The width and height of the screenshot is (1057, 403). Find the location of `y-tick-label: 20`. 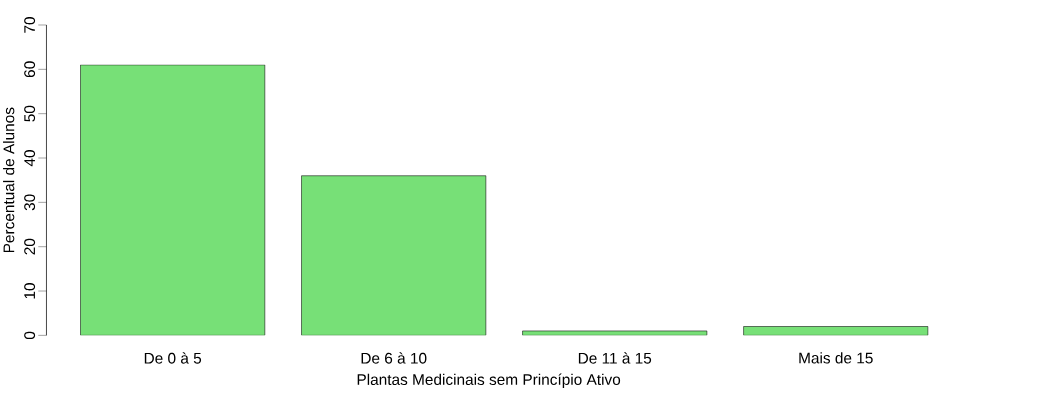

y-tick-label: 20 is located at coordinates (30, 246).